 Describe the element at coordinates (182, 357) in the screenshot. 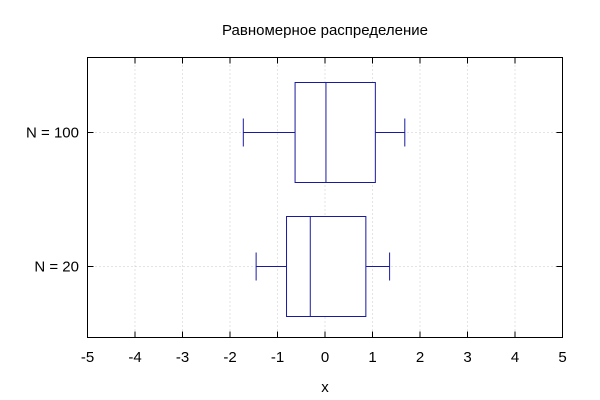

I see `x-tick-label: -3` at that location.